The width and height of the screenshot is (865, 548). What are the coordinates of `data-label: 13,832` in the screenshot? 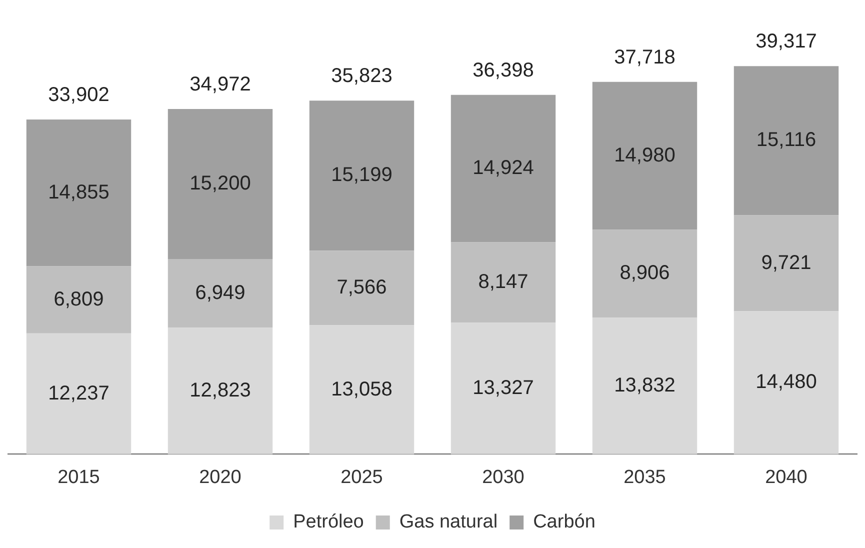 It's located at (645, 385).